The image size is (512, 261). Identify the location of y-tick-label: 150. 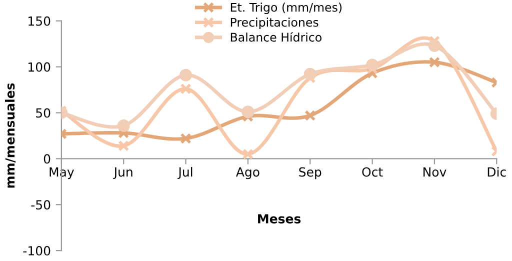
(39, 21).